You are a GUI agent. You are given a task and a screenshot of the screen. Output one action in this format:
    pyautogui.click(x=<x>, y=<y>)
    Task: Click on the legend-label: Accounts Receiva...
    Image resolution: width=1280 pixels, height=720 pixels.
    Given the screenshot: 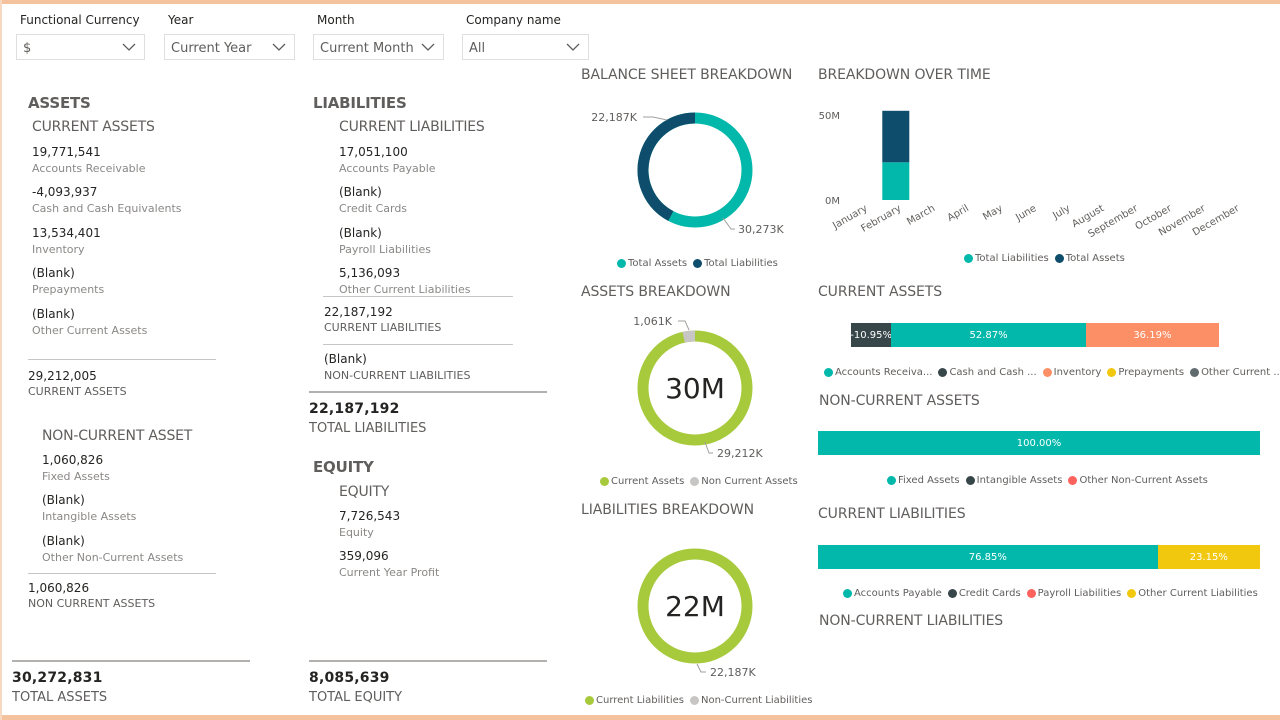 What is the action you would take?
    pyautogui.click(x=884, y=372)
    